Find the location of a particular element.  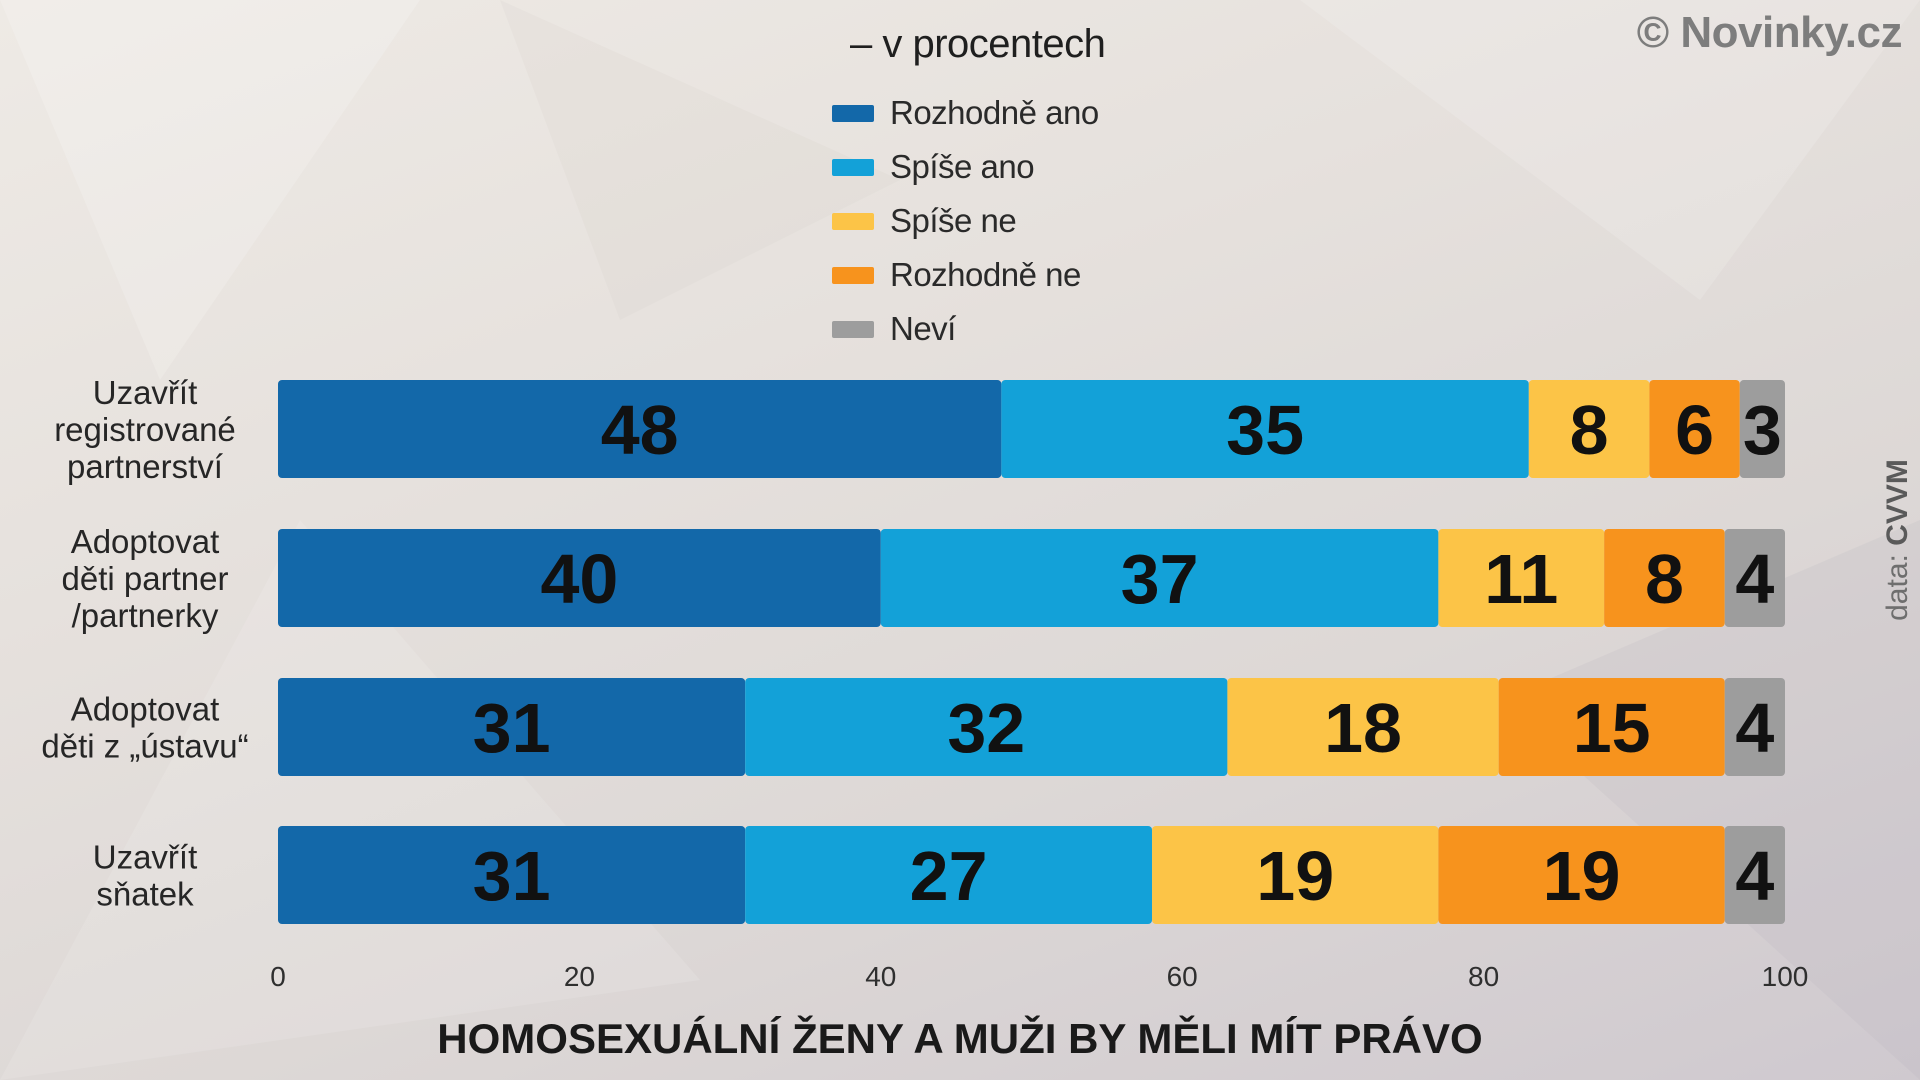

legend-item: Spíše ne is located at coordinates (965, 221).